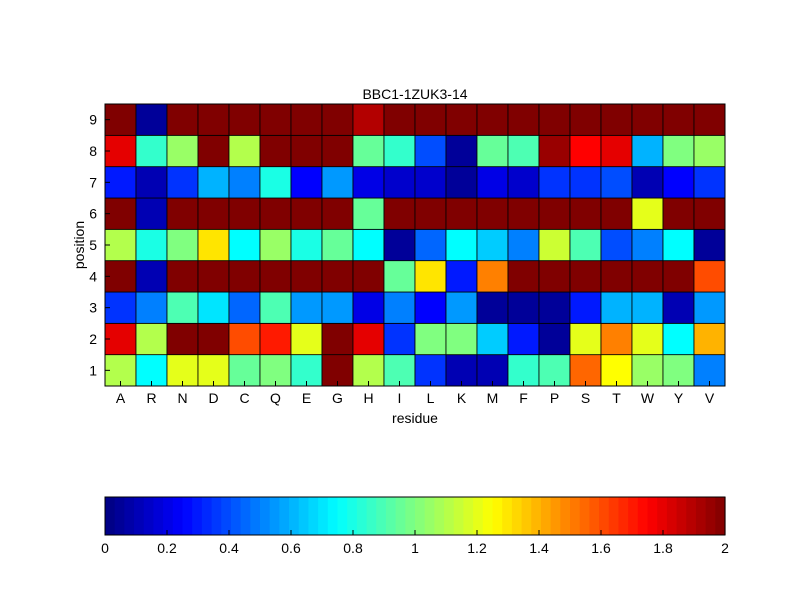 The height and width of the screenshot is (605, 800). What do you see at coordinates (353, 548) in the screenshot?
I see `colorbar-tick-label: 0.8` at bounding box center [353, 548].